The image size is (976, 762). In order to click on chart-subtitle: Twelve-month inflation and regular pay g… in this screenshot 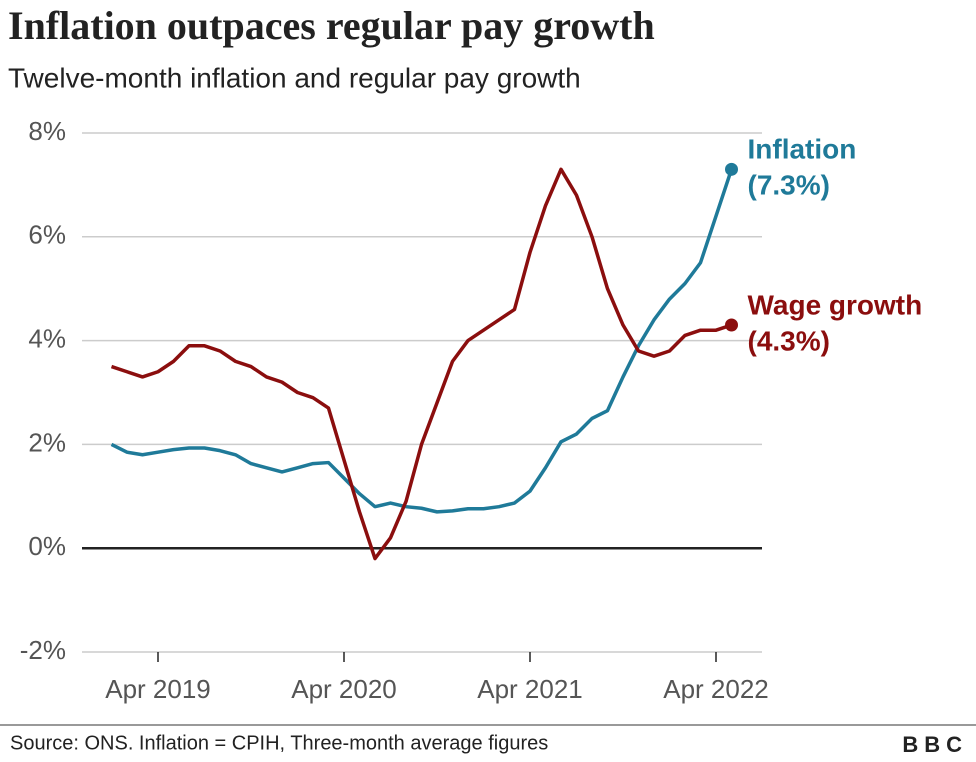, I will do `click(294, 77)`.